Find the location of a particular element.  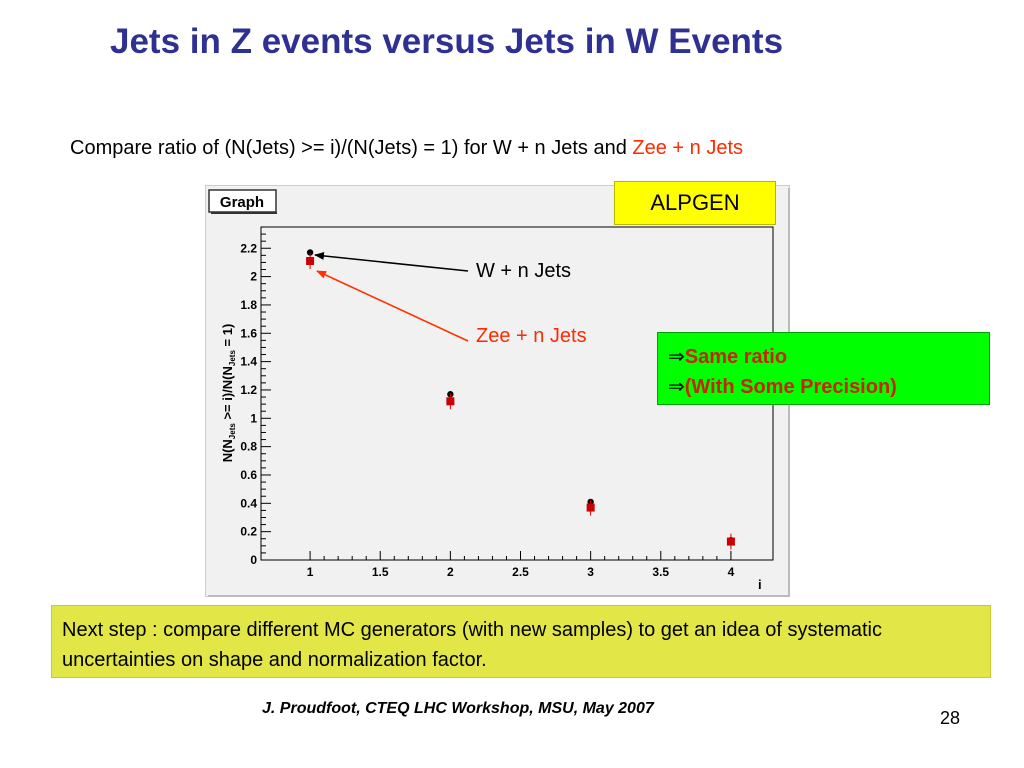

y-tick-label: 1.2 is located at coordinates (248, 390).